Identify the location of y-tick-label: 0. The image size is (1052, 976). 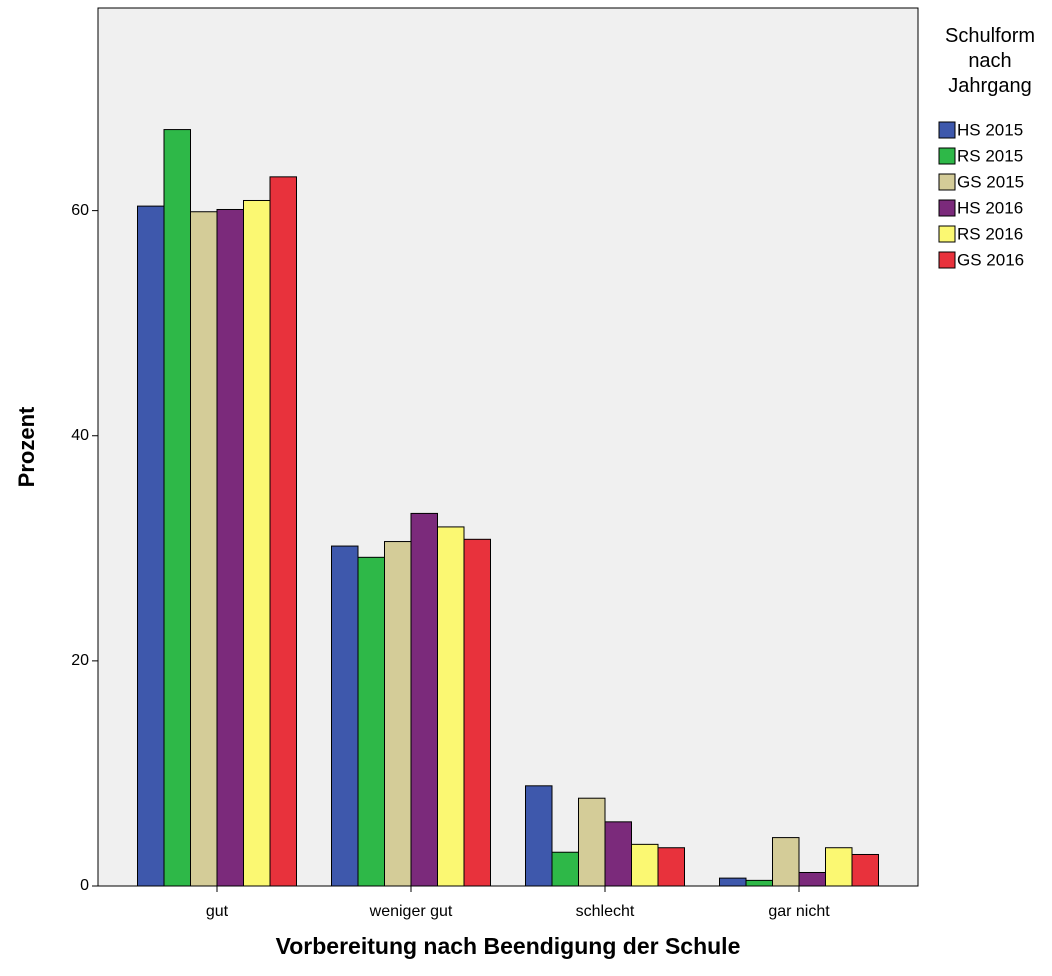
(84, 885).